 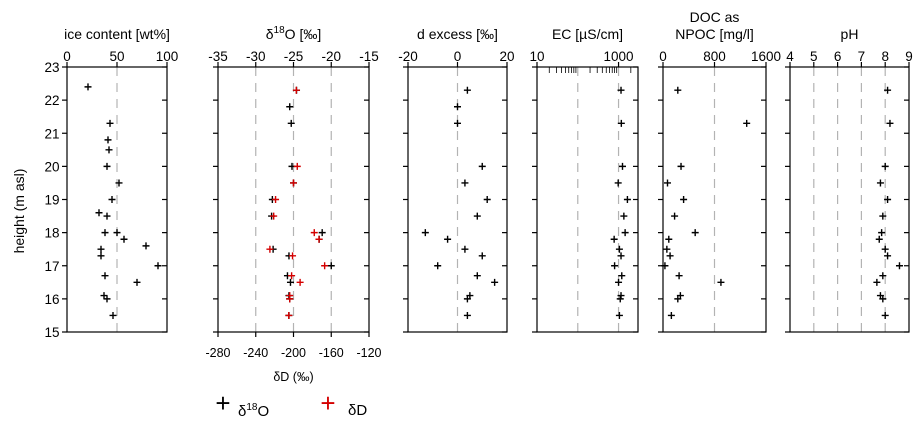 What do you see at coordinates (51, 133) in the screenshot?
I see `y-tick-label: 21` at bounding box center [51, 133].